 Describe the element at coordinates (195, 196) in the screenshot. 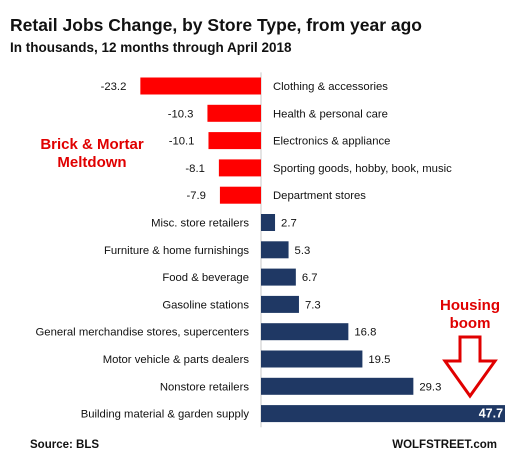

I see `value-label-department-stores: -7.9` at that location.